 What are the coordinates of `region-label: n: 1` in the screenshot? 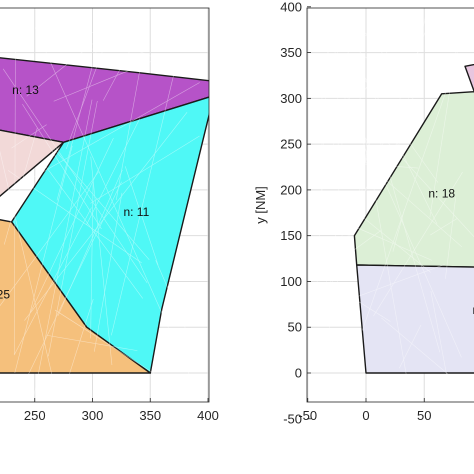 It's located at (473, 310).